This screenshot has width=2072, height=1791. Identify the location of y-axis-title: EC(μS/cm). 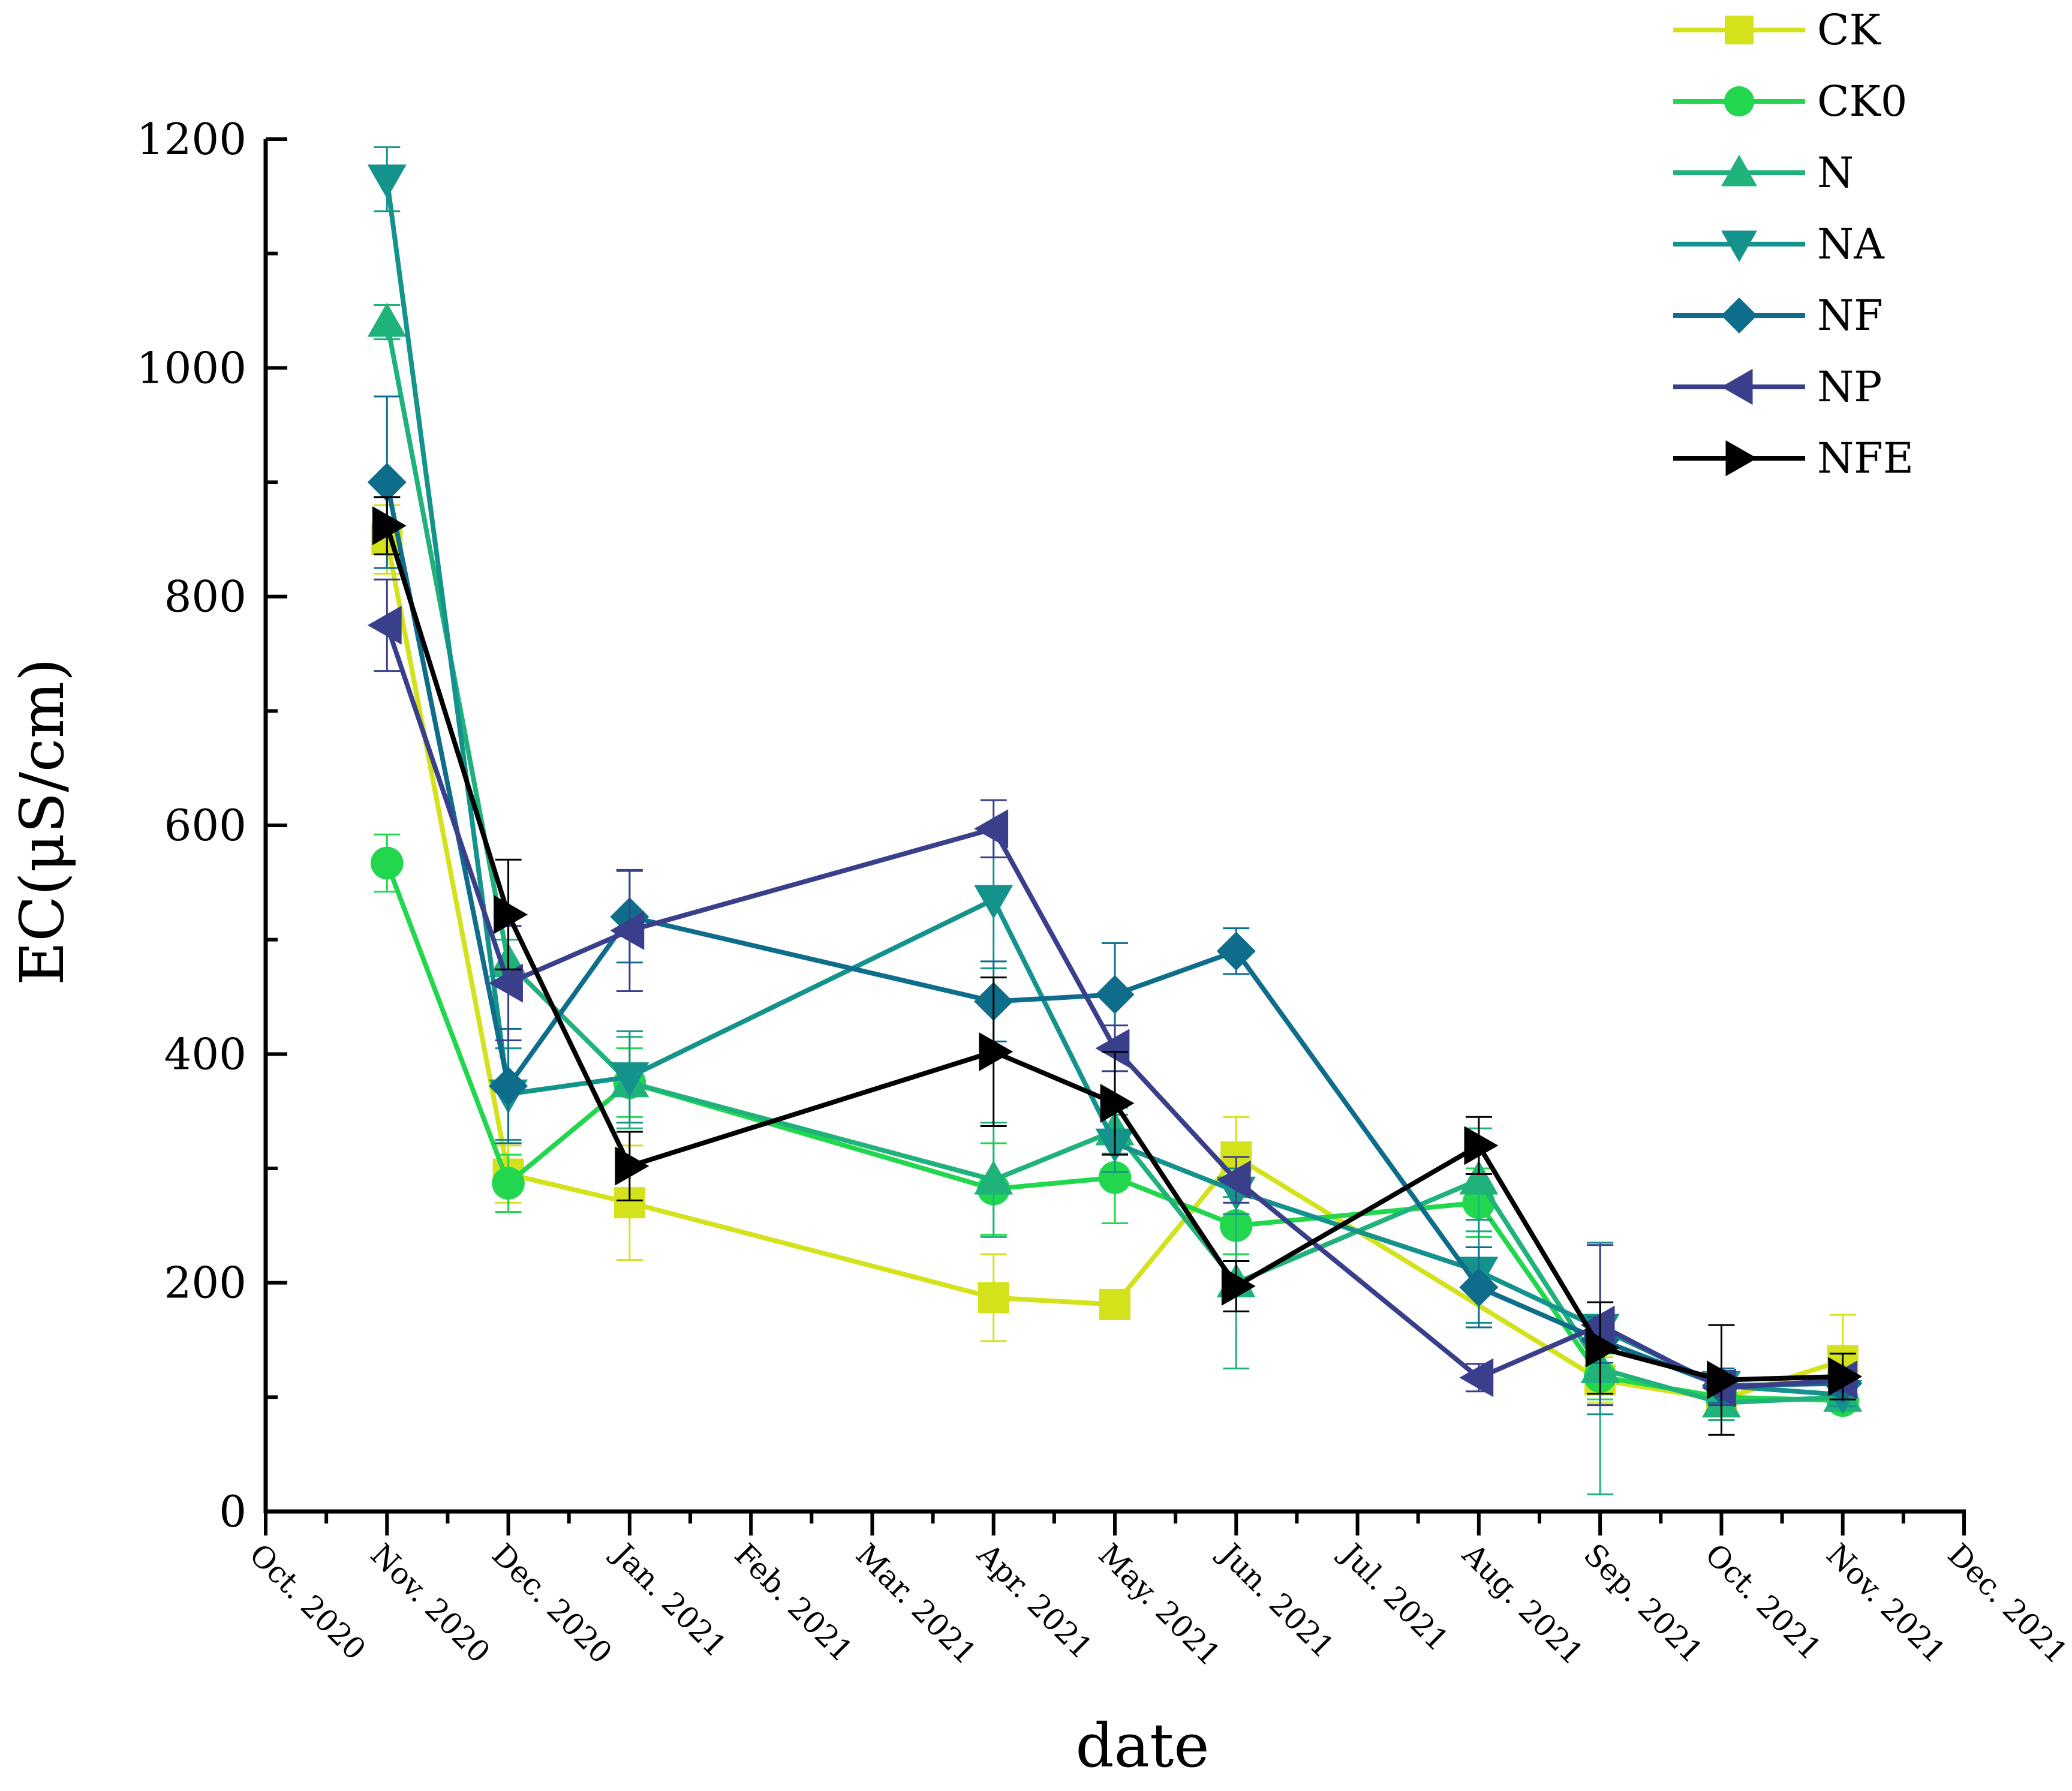
(42, 822).